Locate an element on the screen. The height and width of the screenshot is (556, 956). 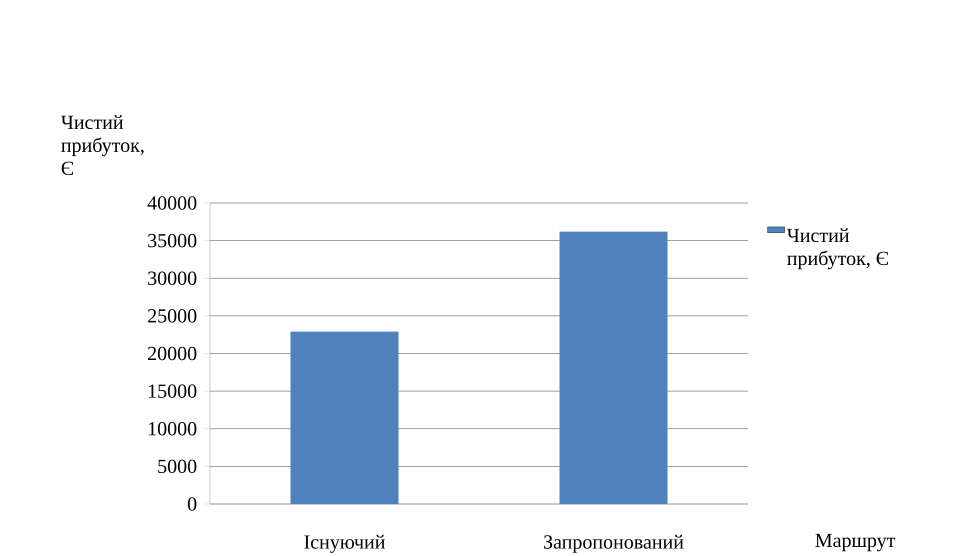
y-tick-label: 25000 is located at coordinates (172, 316).